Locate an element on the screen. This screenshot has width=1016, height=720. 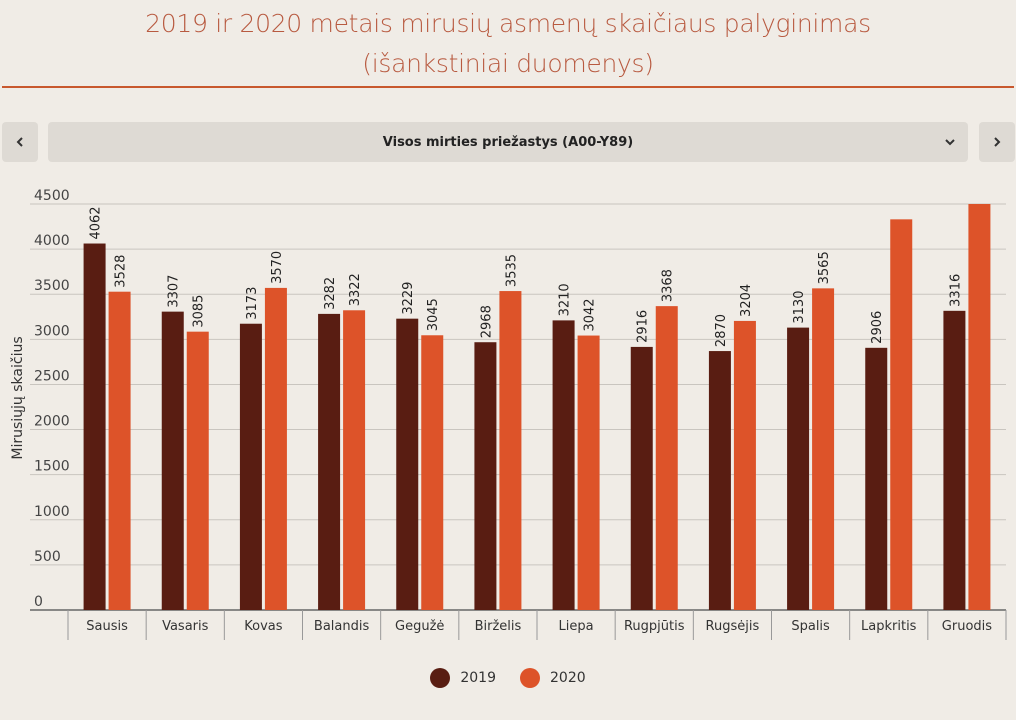
x-tick-label: Gegužė is located at coordinates (419, 626).